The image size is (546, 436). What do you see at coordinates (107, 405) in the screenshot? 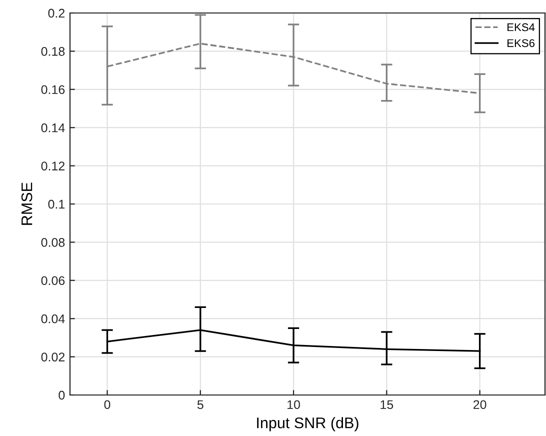
I see `x-tick-label: 0` at bounding box center [107, 405].